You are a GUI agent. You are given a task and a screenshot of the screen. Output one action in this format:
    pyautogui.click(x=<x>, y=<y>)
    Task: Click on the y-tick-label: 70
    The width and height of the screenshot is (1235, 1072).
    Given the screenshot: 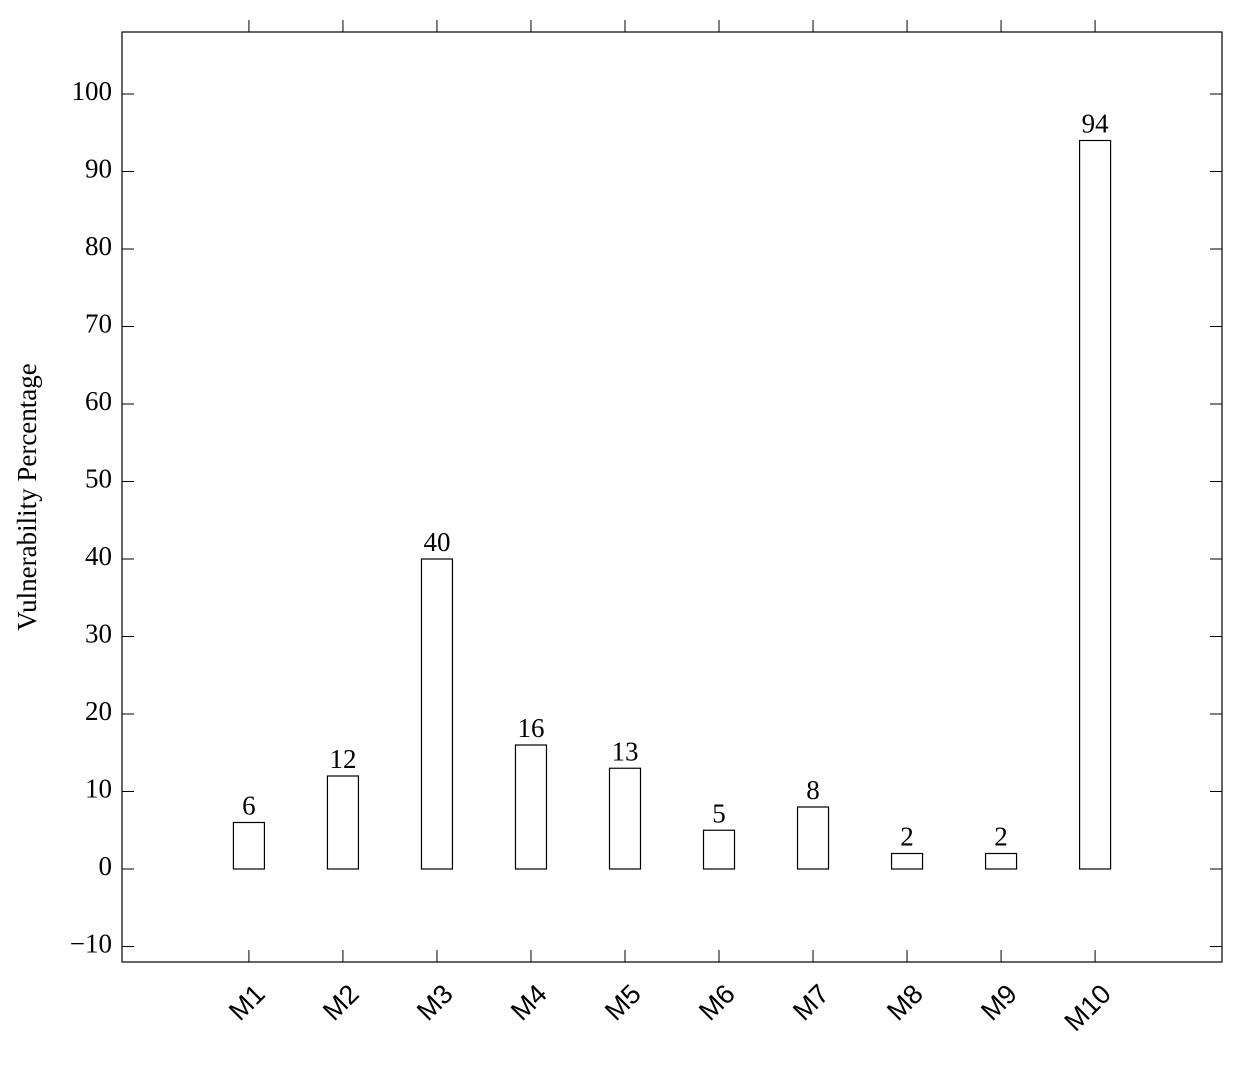 What is the action you would take?
    pyautogui.click(x=98, y=324)
    